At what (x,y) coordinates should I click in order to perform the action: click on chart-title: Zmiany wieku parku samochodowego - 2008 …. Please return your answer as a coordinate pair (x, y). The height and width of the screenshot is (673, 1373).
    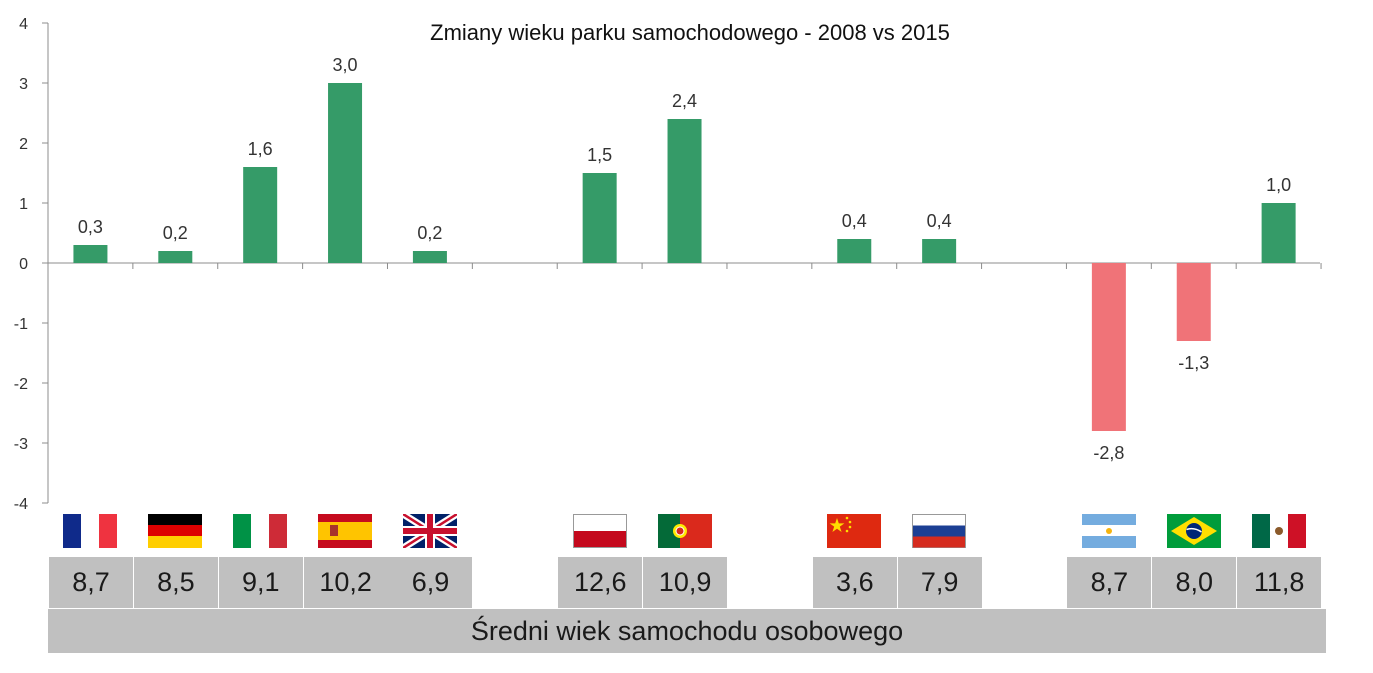
    Looking at the image, I should click on (690, 32).